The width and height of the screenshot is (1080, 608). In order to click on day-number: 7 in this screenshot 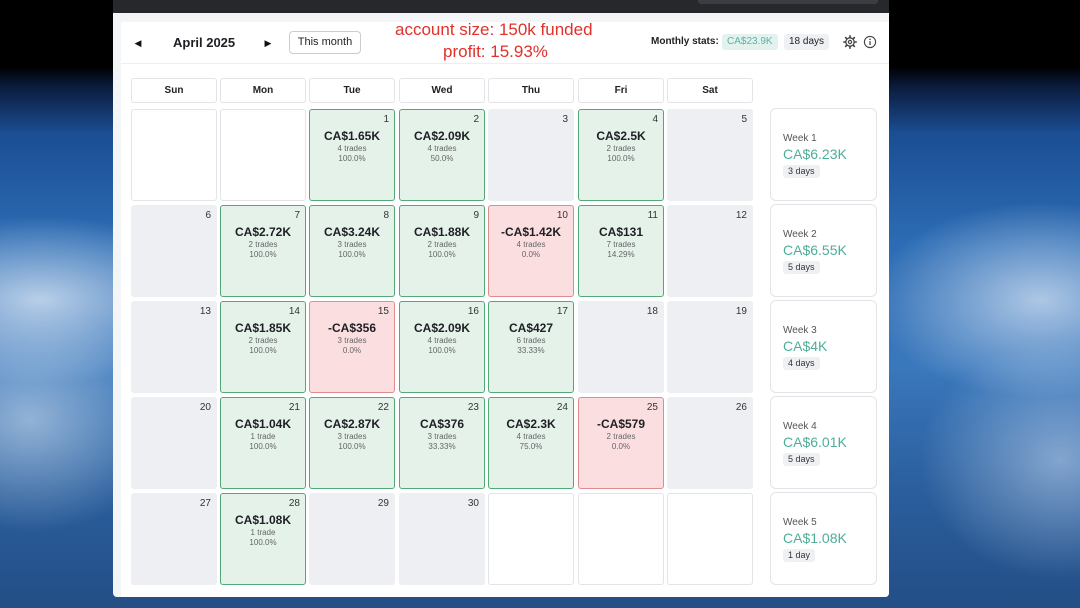, I will do `click(297, 215)`.